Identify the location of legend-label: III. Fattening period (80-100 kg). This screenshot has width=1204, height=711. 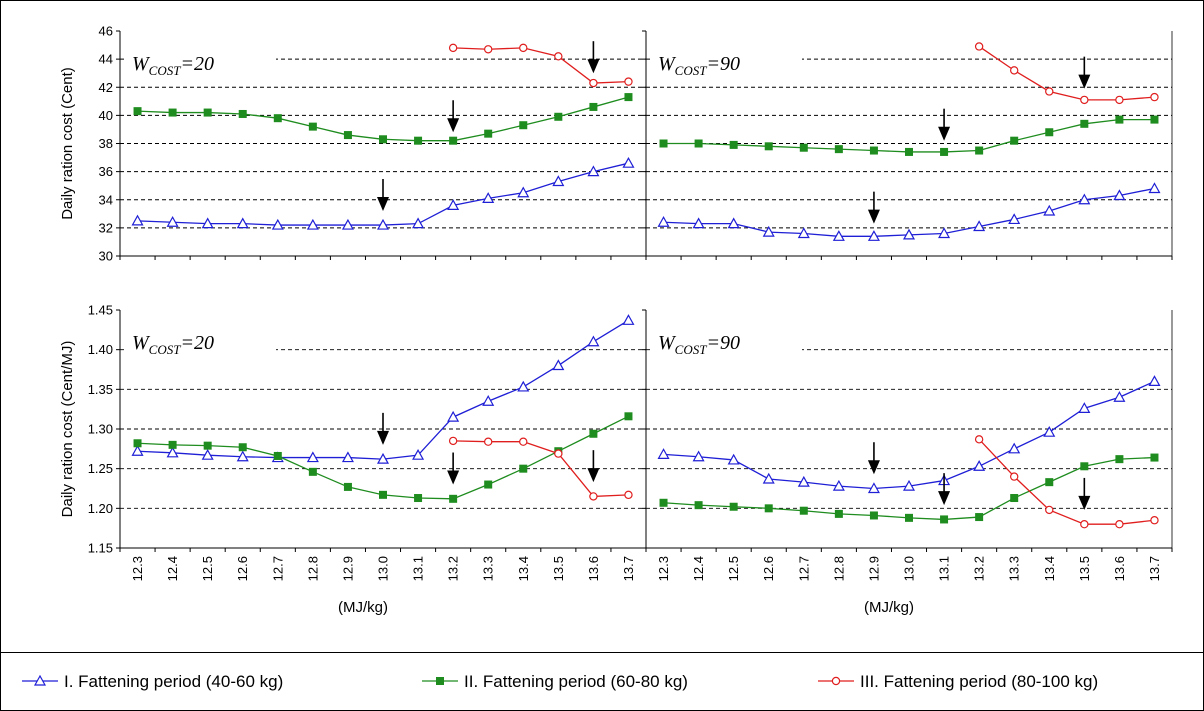
(979, 681).